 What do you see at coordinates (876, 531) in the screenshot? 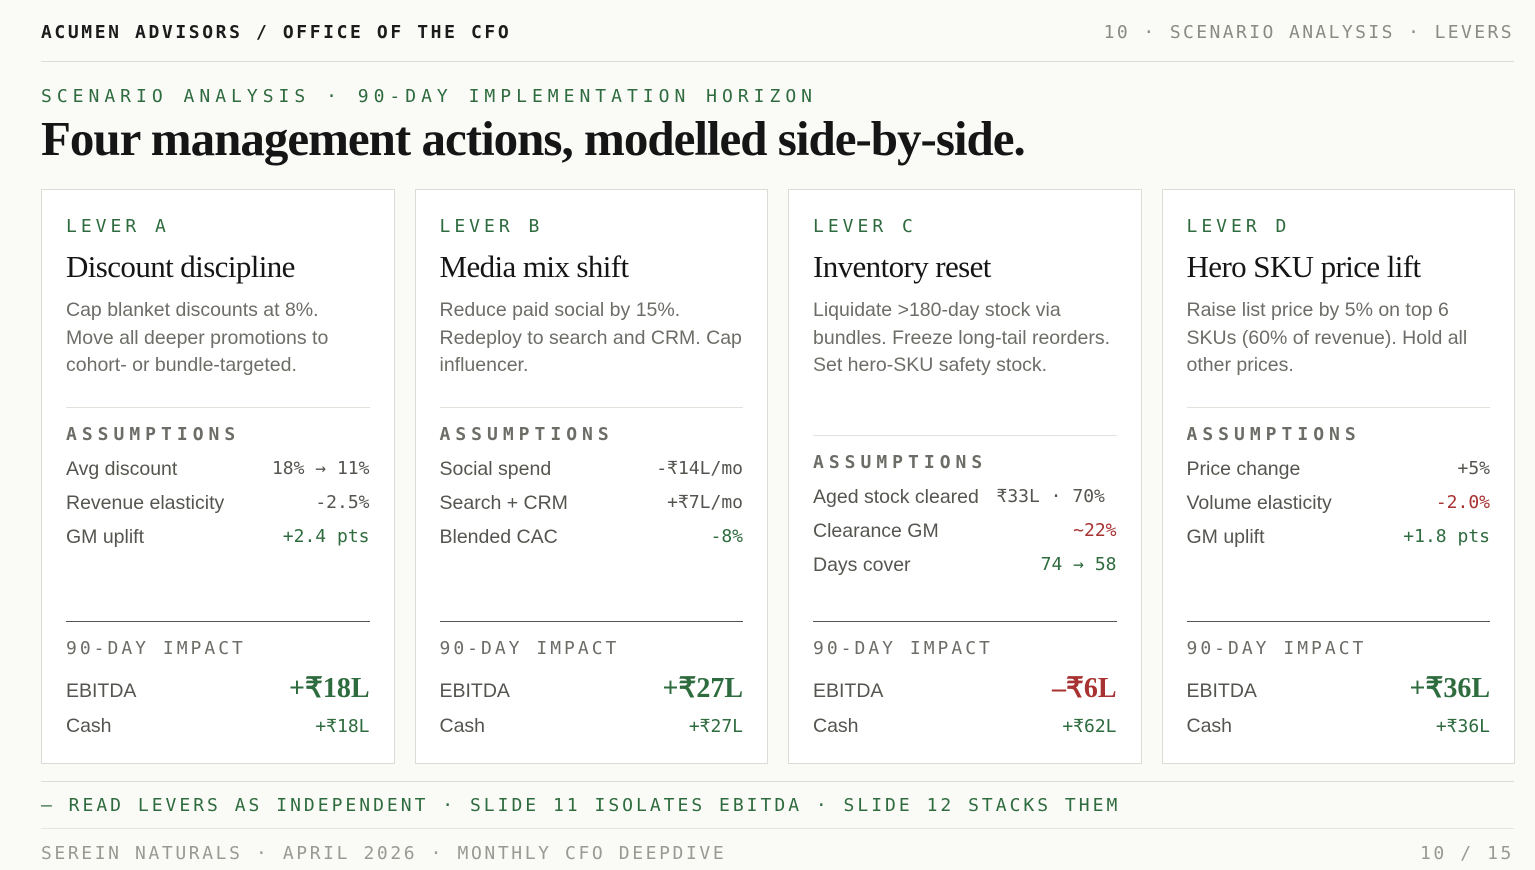
I see `assumption-label: Clearance GM` at bounding box center [876, 531].